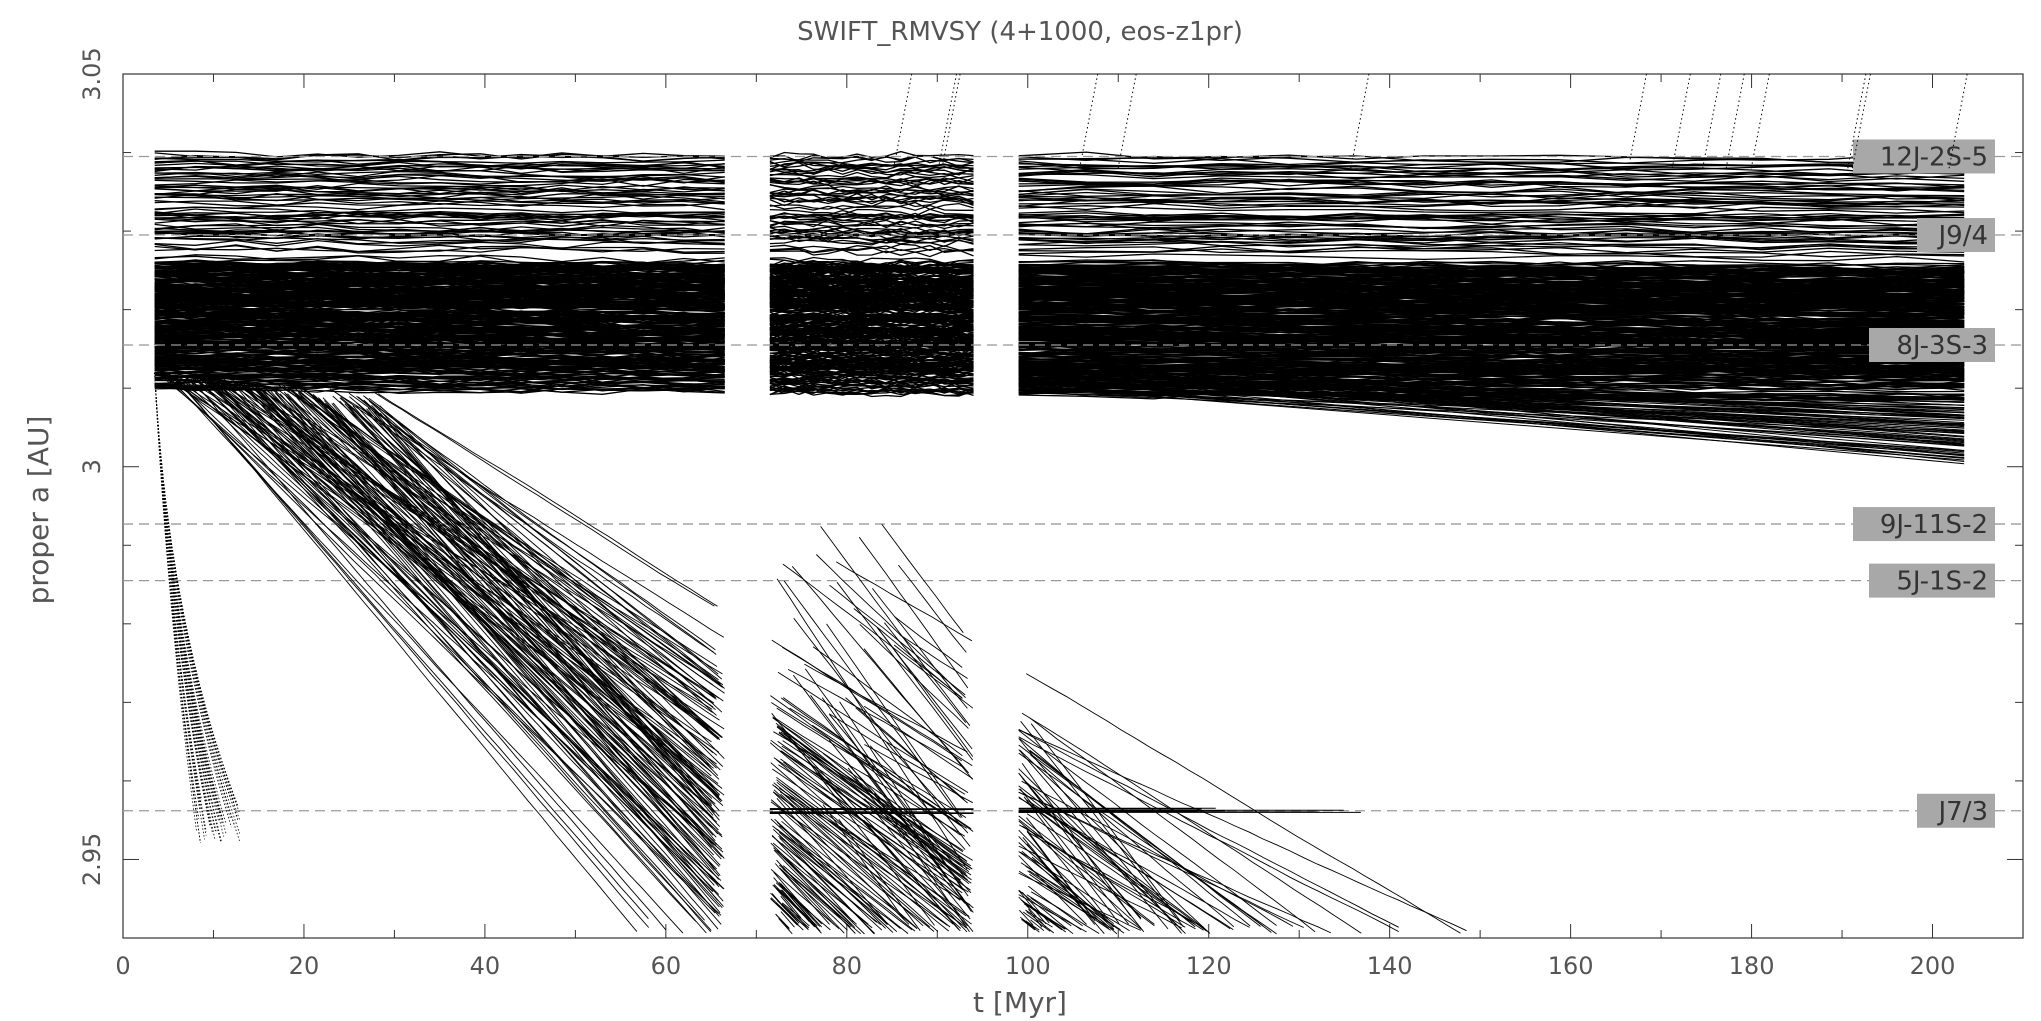  Describe the element at coordinates (304, 966) in the screenshot. I see `x-tick-label: 20` at that location.